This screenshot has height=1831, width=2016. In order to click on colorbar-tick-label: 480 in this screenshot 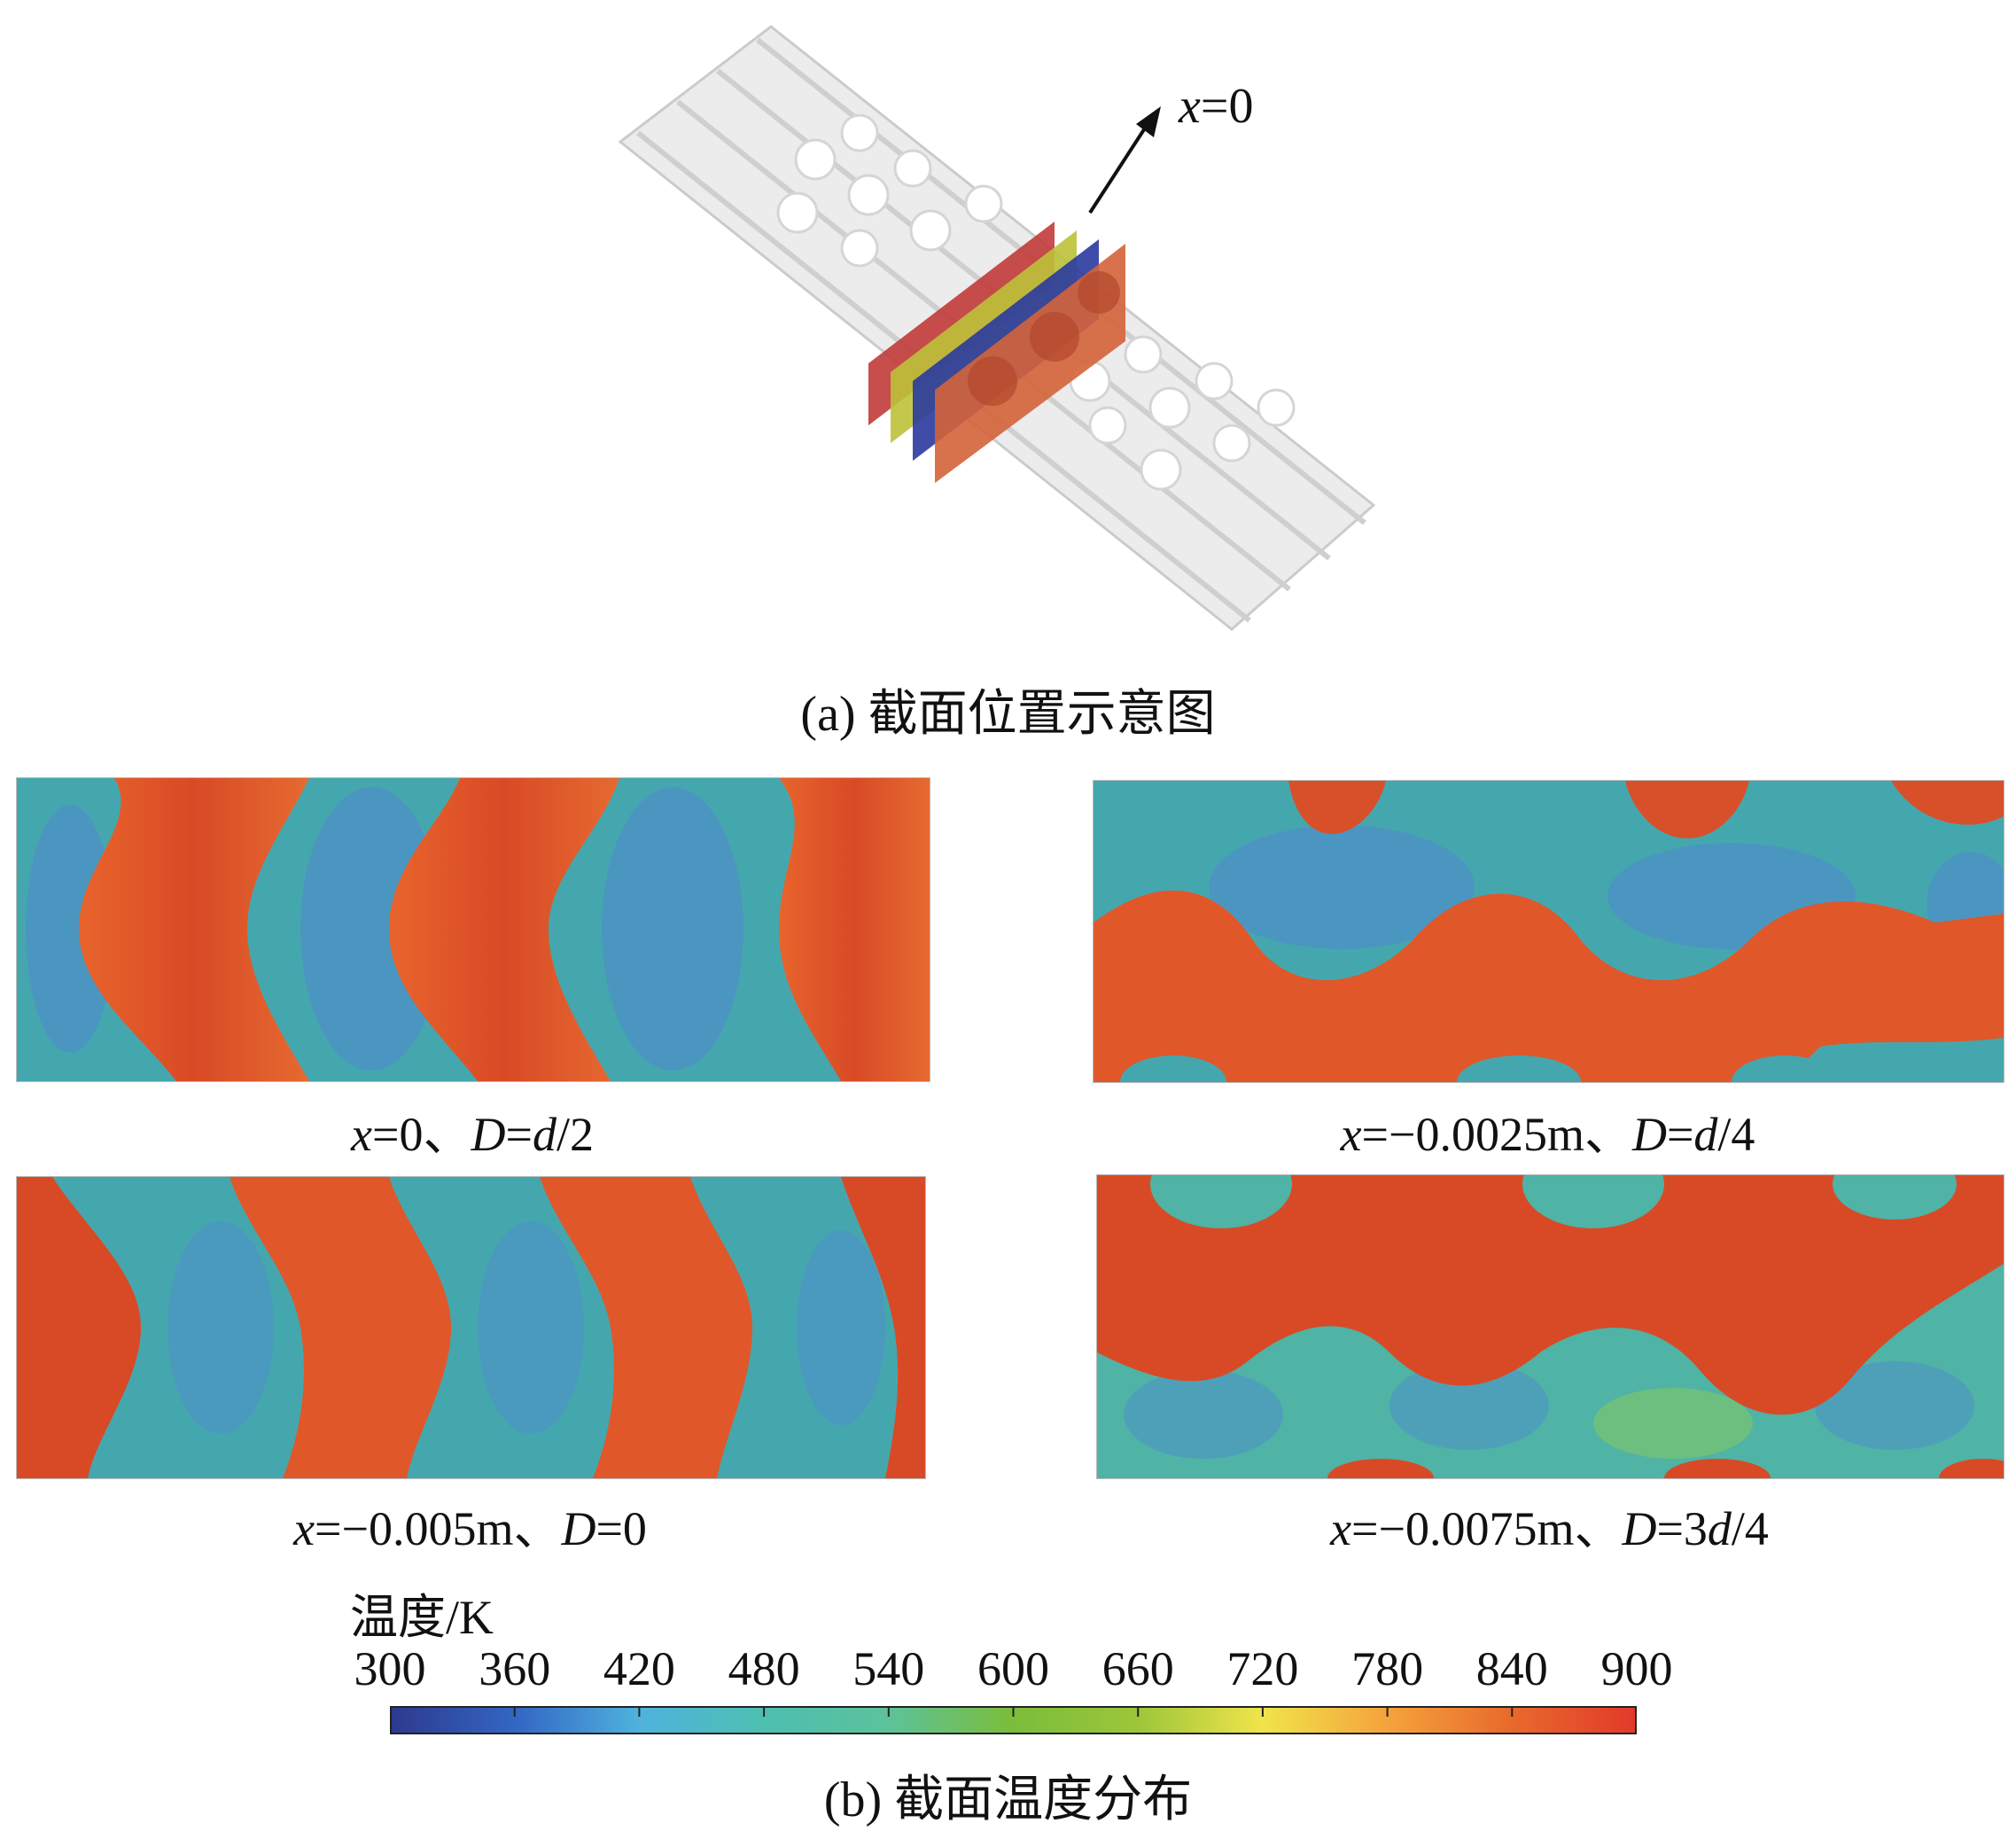, I will do `click(764, 1668)`.